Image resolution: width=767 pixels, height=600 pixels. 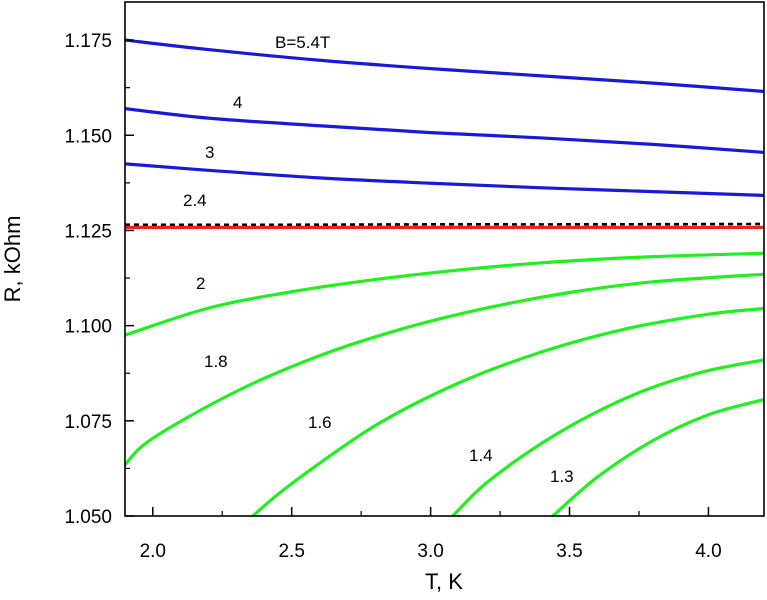 What do you see at coordinates (444, 66) in the screenshot?
I see `series-line-b-5-4t` at bounding box center [444, 66].